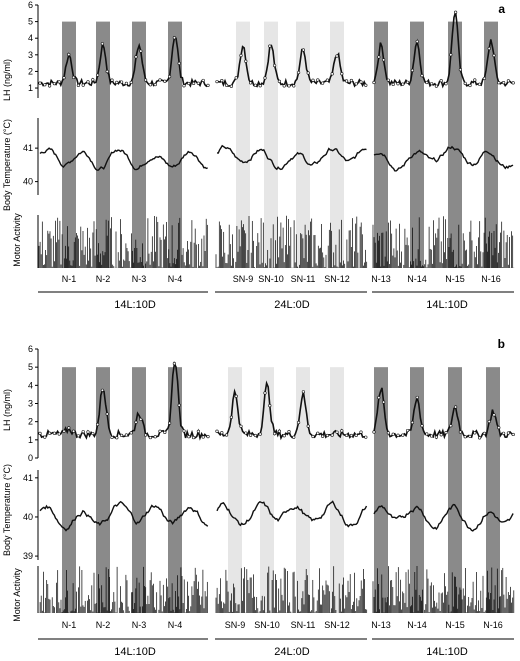  What do you see at coordinates (7, 510) in the screenshot?
I see `temp-axis-title-b: Body Temperature (°C)` at bounding box center [7, 510].